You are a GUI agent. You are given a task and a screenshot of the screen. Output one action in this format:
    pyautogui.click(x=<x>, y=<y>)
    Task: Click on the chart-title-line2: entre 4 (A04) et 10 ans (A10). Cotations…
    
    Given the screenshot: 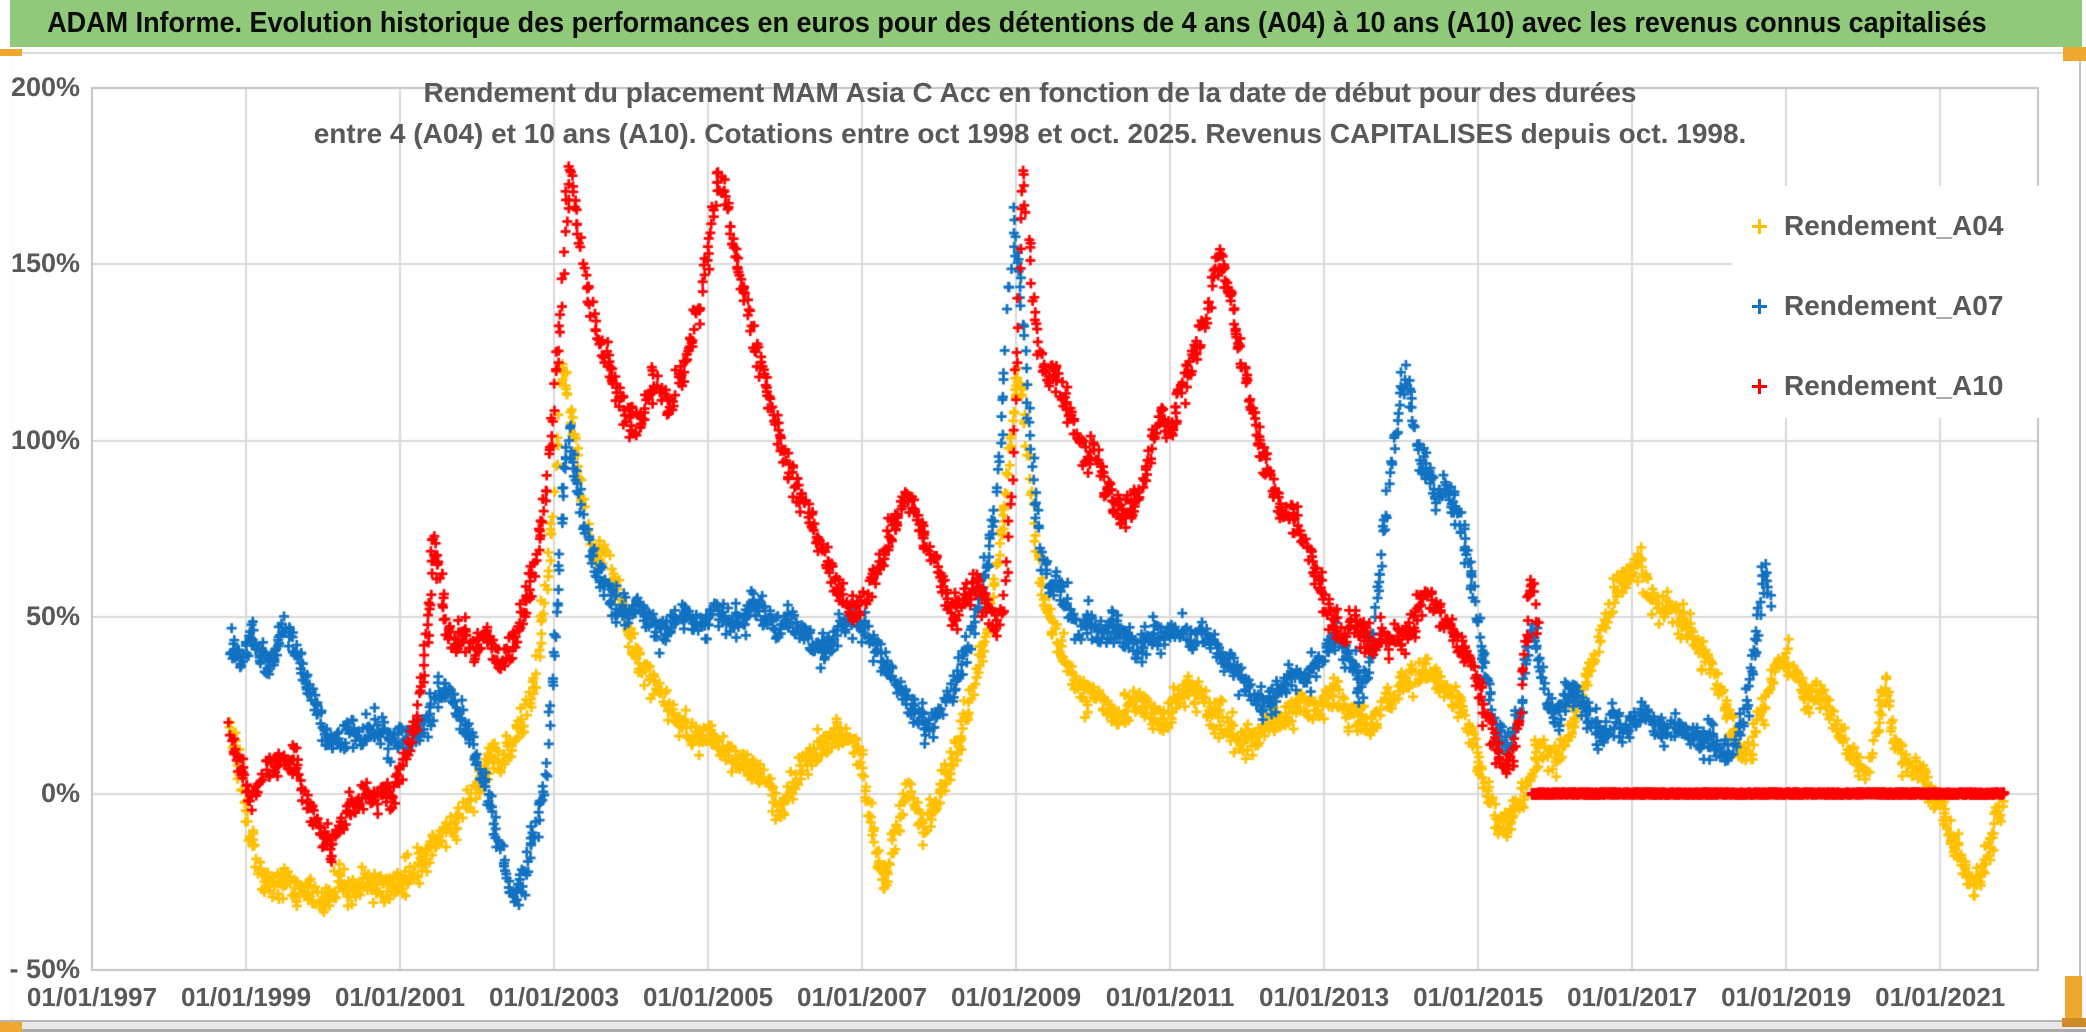 What is the action you would take?
    pyautogui.click(x=1030, y=133)
    